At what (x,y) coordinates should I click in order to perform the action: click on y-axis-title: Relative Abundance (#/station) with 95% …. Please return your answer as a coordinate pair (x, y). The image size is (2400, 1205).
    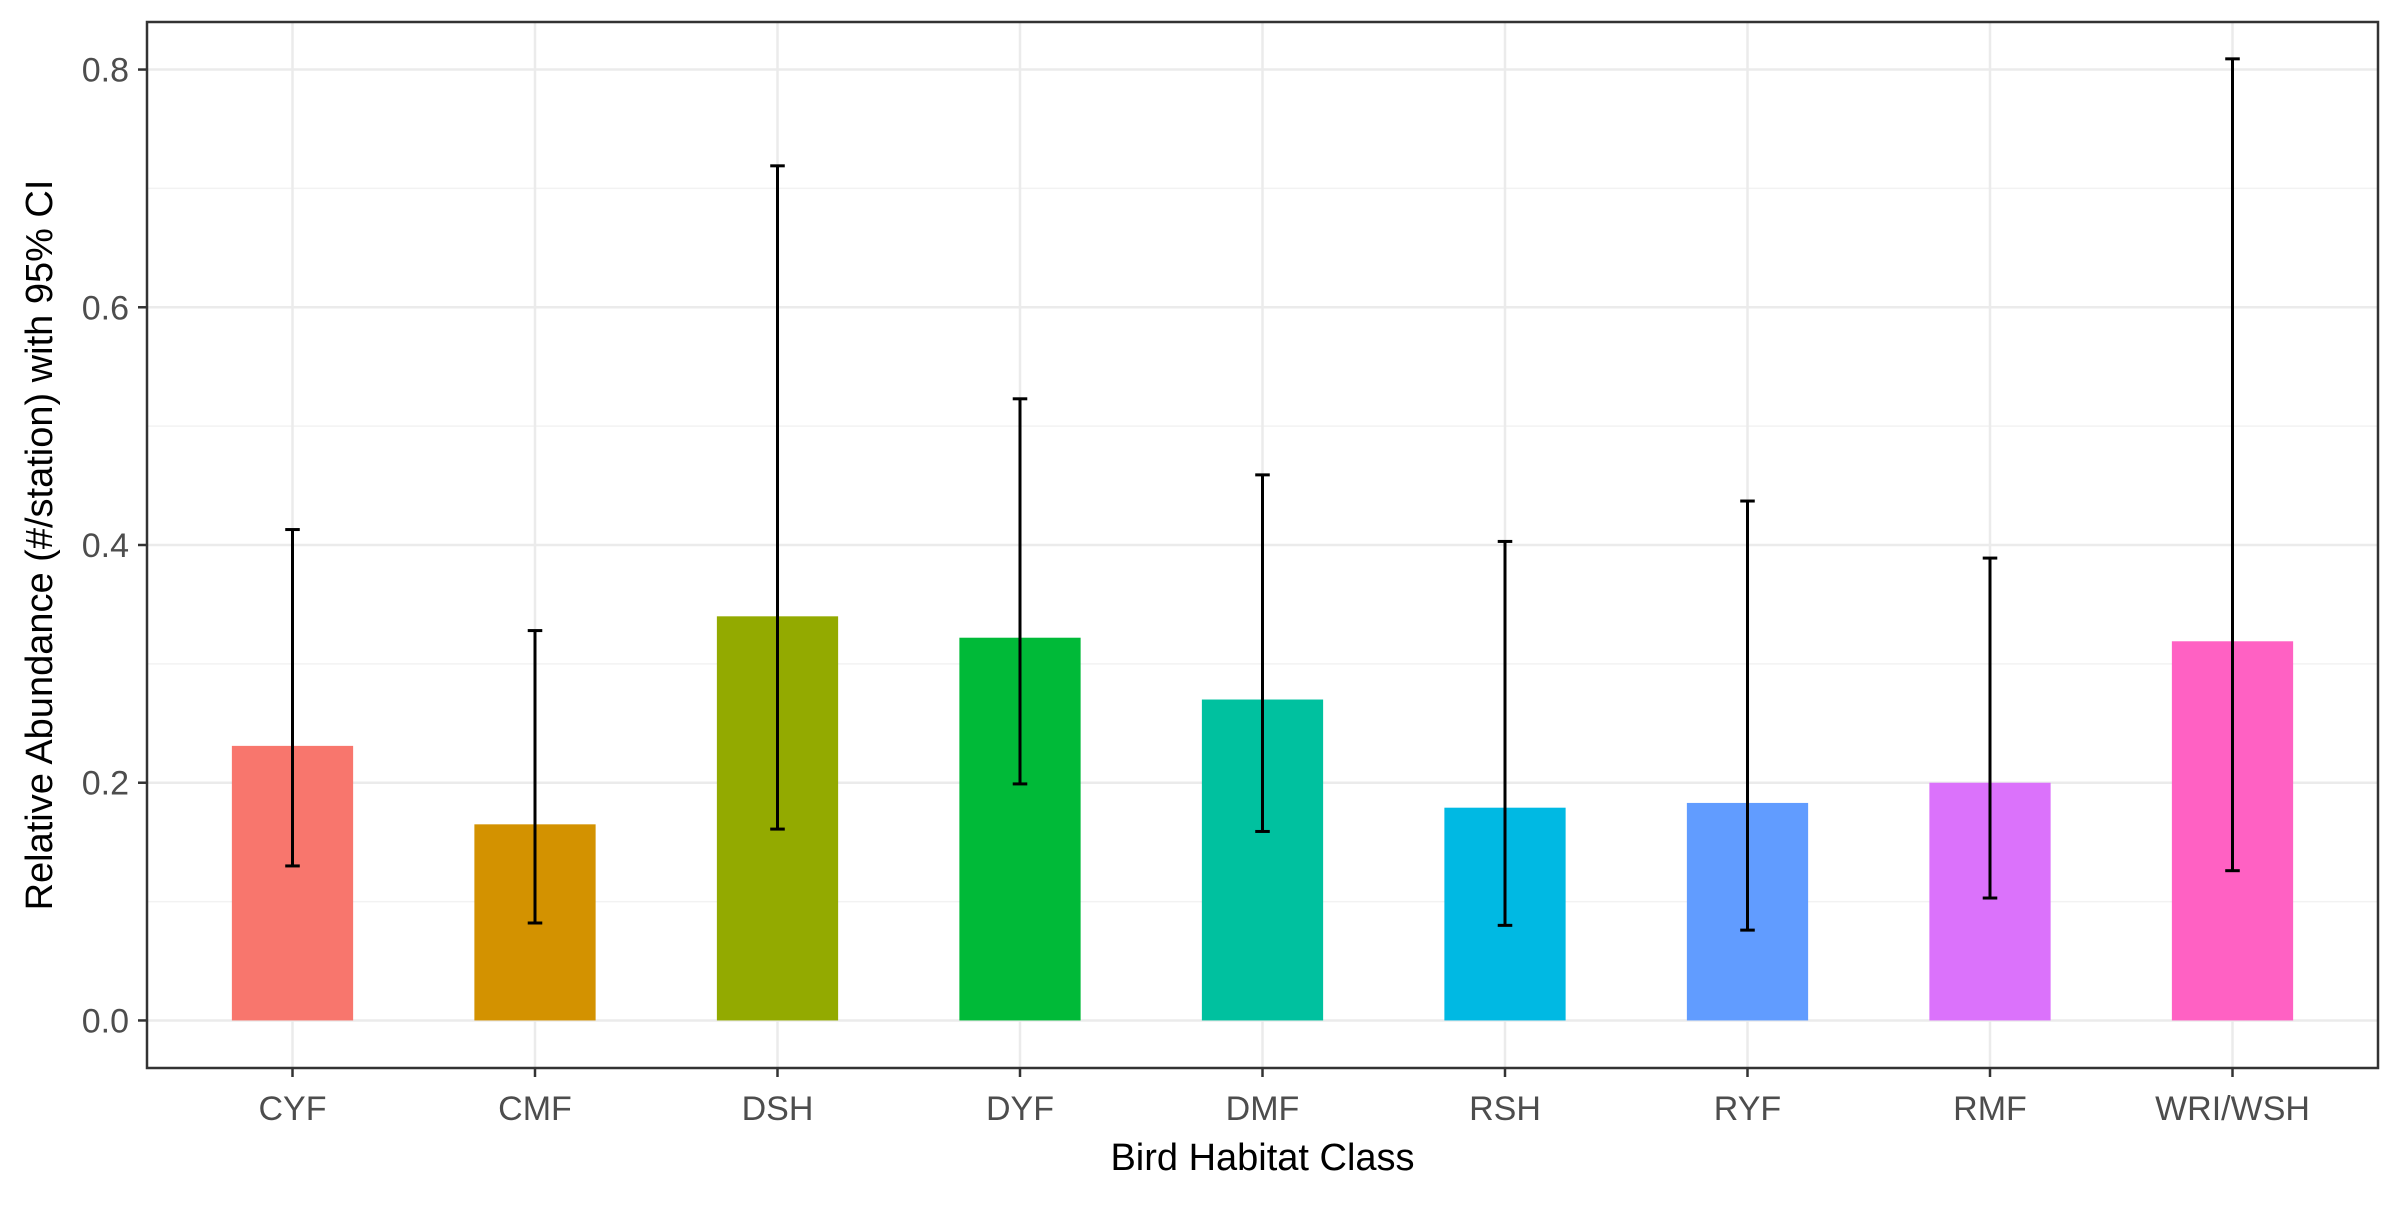
    Looking at the image, I should click on (40, 545).